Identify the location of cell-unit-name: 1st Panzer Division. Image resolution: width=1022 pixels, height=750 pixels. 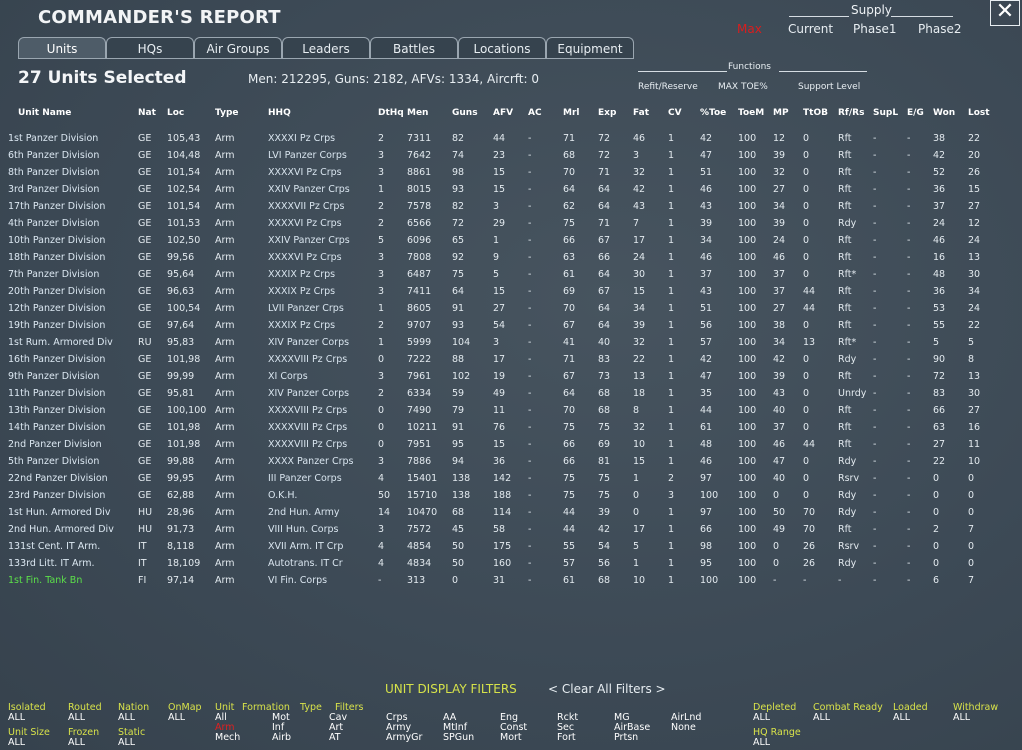
(53, 138).